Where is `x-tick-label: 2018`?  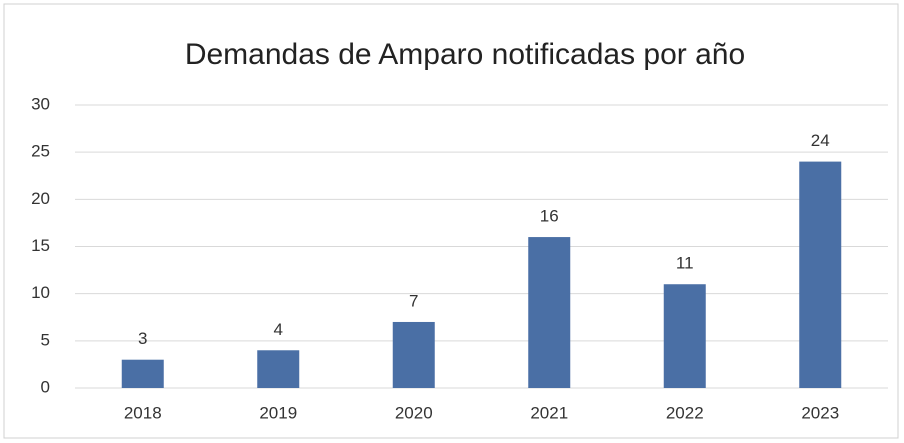
x-tick-label: 2018 is located at coordinates (143, 412).